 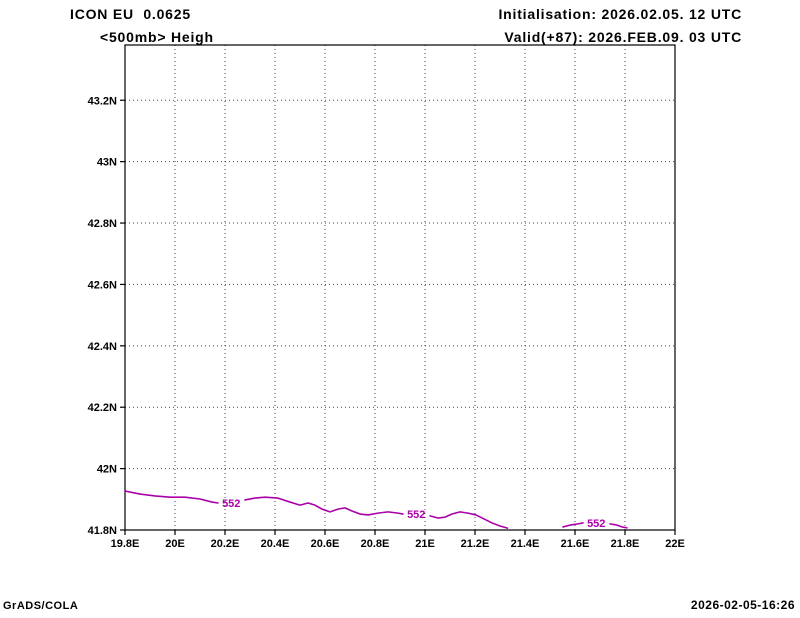 What do you see at coordinates (102, 408) in the screenshot?
I see `y-tick-label: 42.2N` at bounding box center [102, 408].